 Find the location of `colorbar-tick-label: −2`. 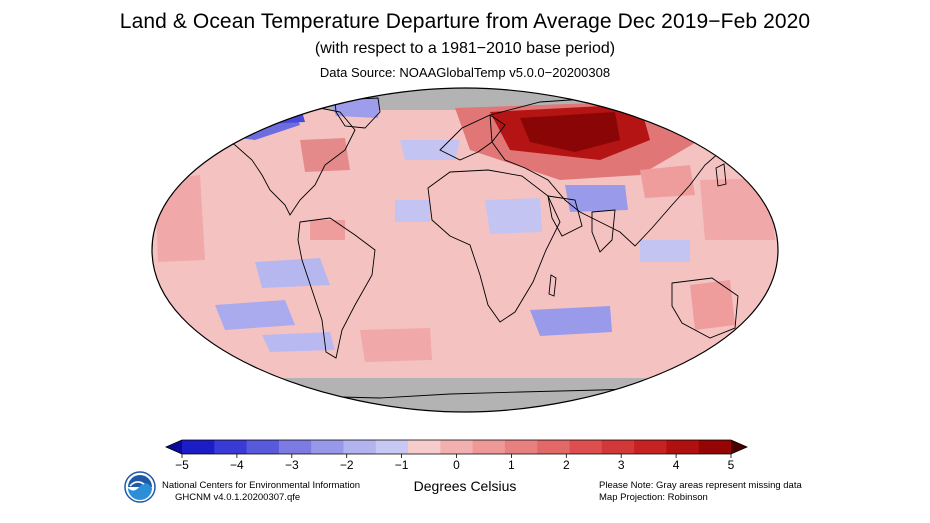

colorbar-tick-label: −2 is located at coordinates (347, 465).